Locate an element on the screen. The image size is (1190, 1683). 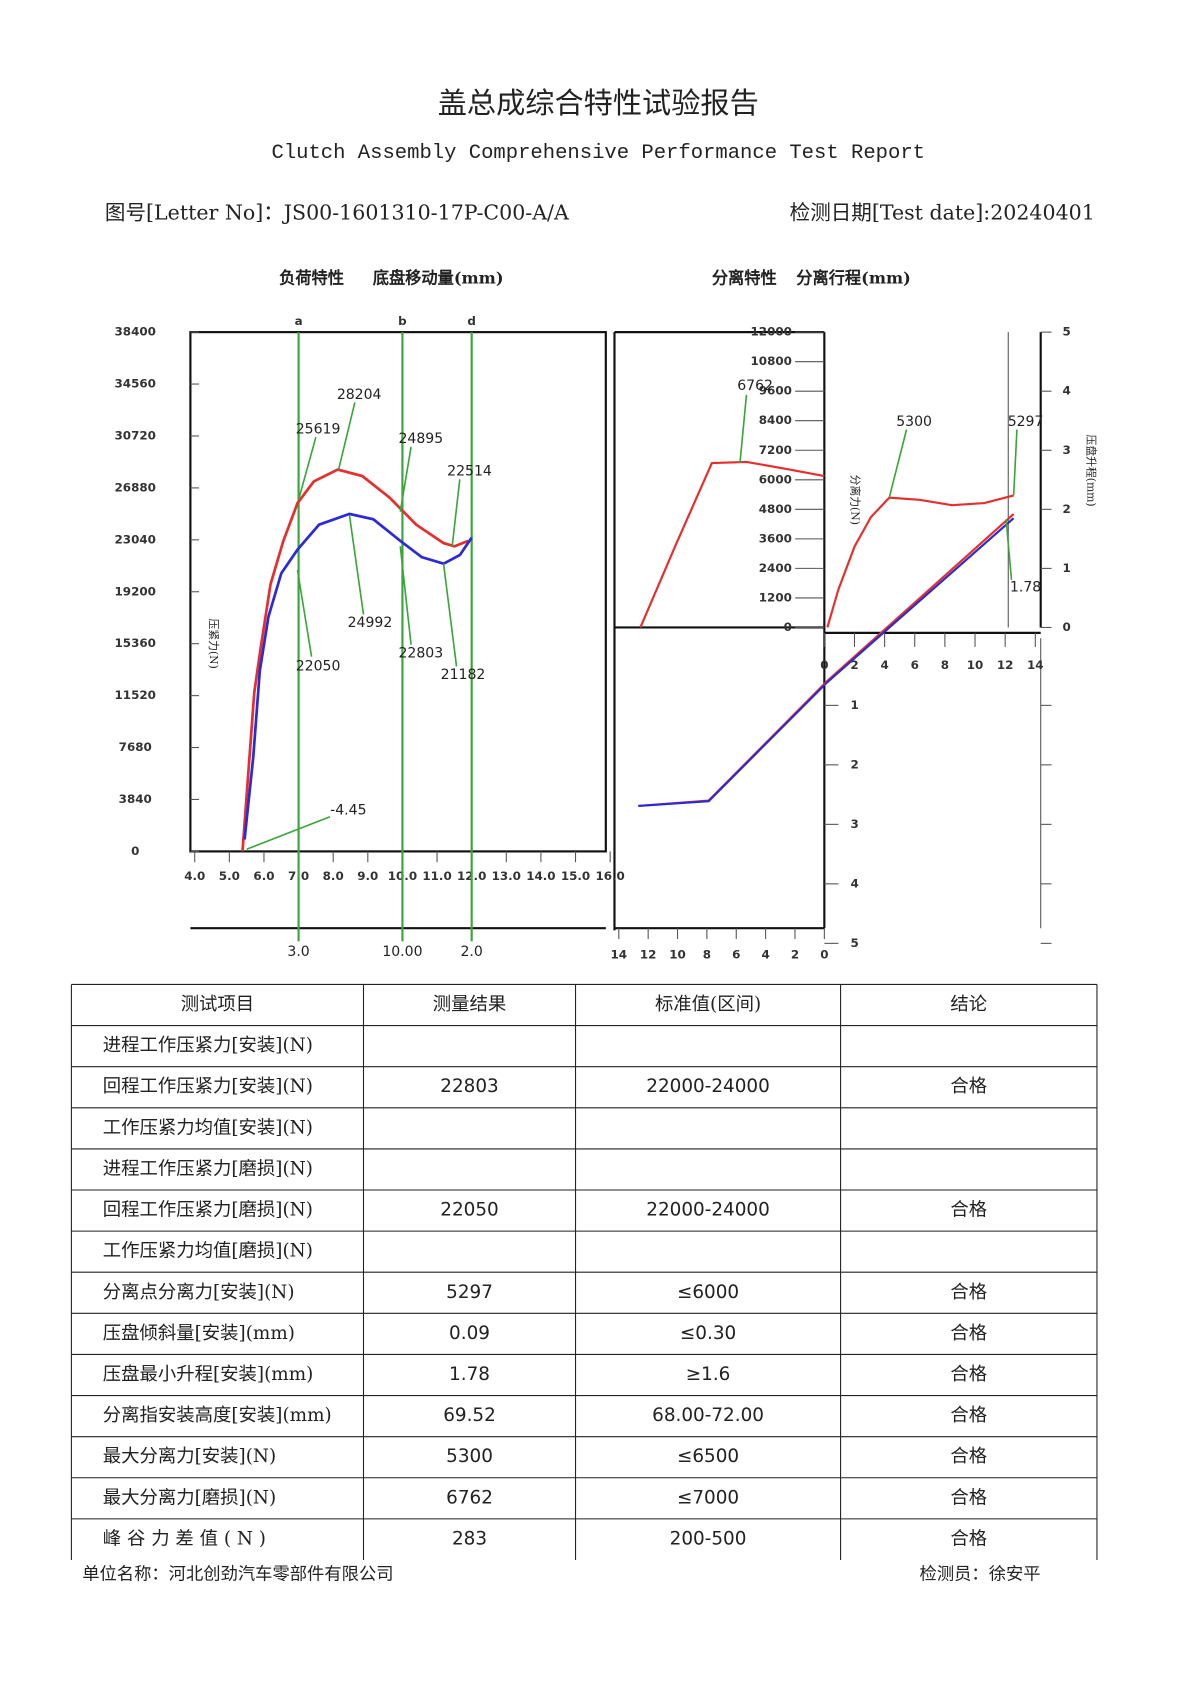
table-cell: ≤6000 is located at coordinates (708, 1292).